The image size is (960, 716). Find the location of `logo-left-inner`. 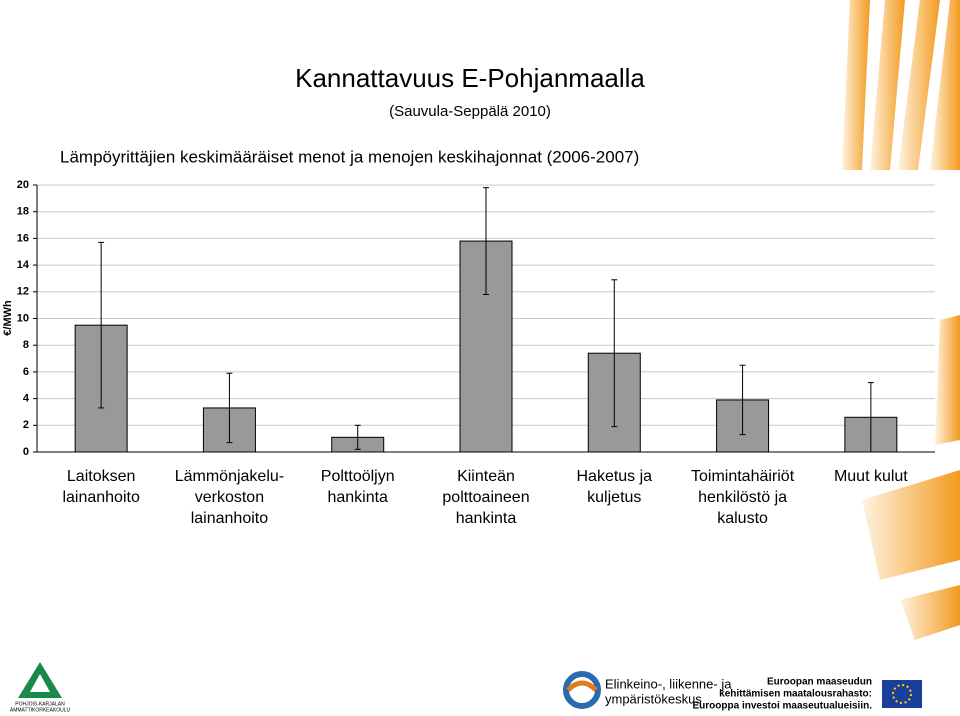

logo-left-inner is located at coordinates (40, 683).